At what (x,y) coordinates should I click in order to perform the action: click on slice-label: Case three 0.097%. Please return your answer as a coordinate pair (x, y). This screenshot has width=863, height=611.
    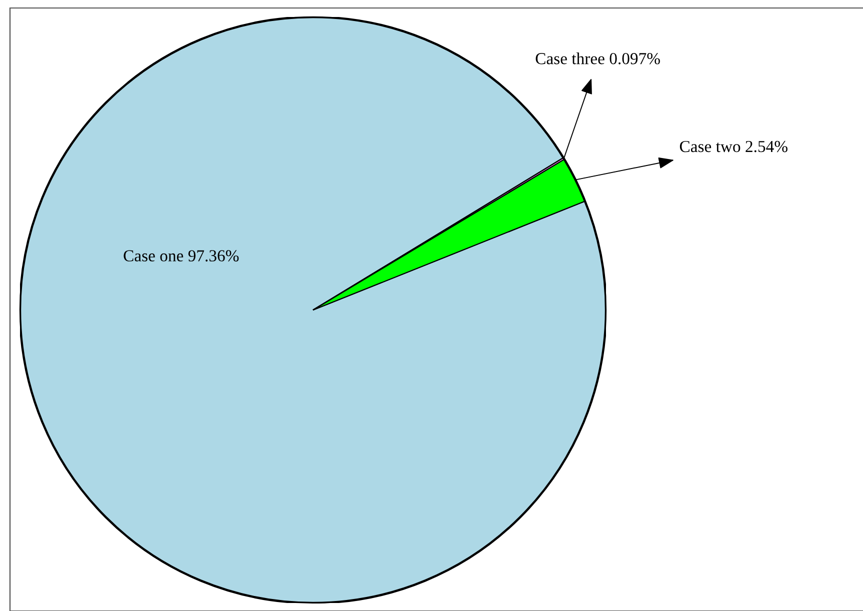
    Looking at the image, I should click on (598, 58).